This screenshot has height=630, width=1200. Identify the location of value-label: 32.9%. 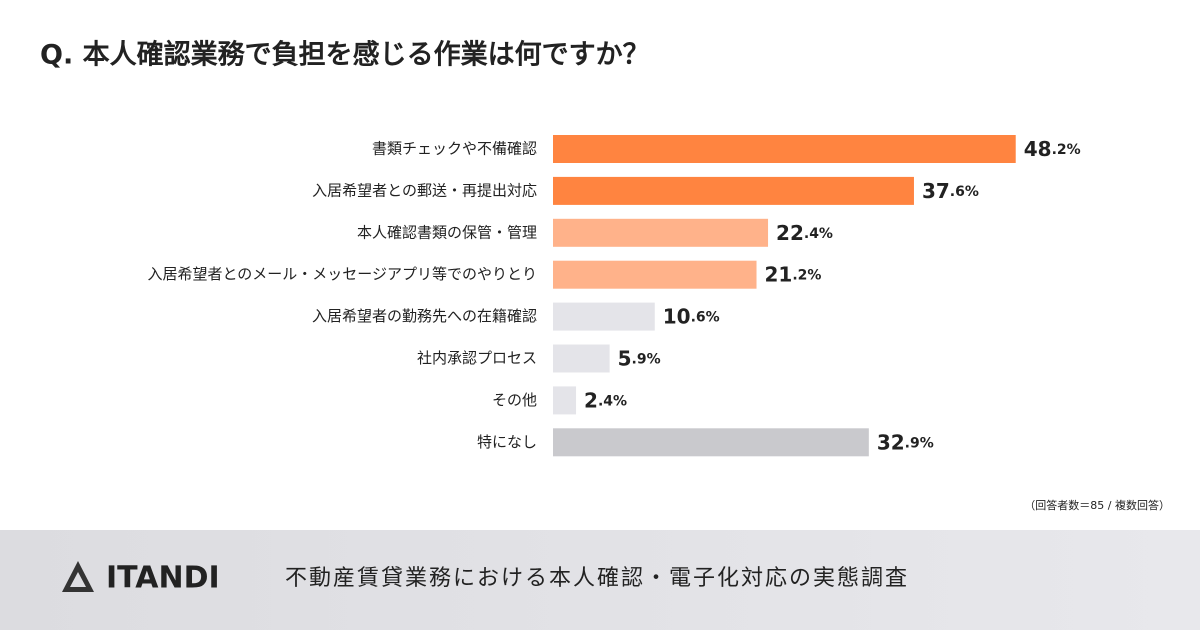
(905, 442).